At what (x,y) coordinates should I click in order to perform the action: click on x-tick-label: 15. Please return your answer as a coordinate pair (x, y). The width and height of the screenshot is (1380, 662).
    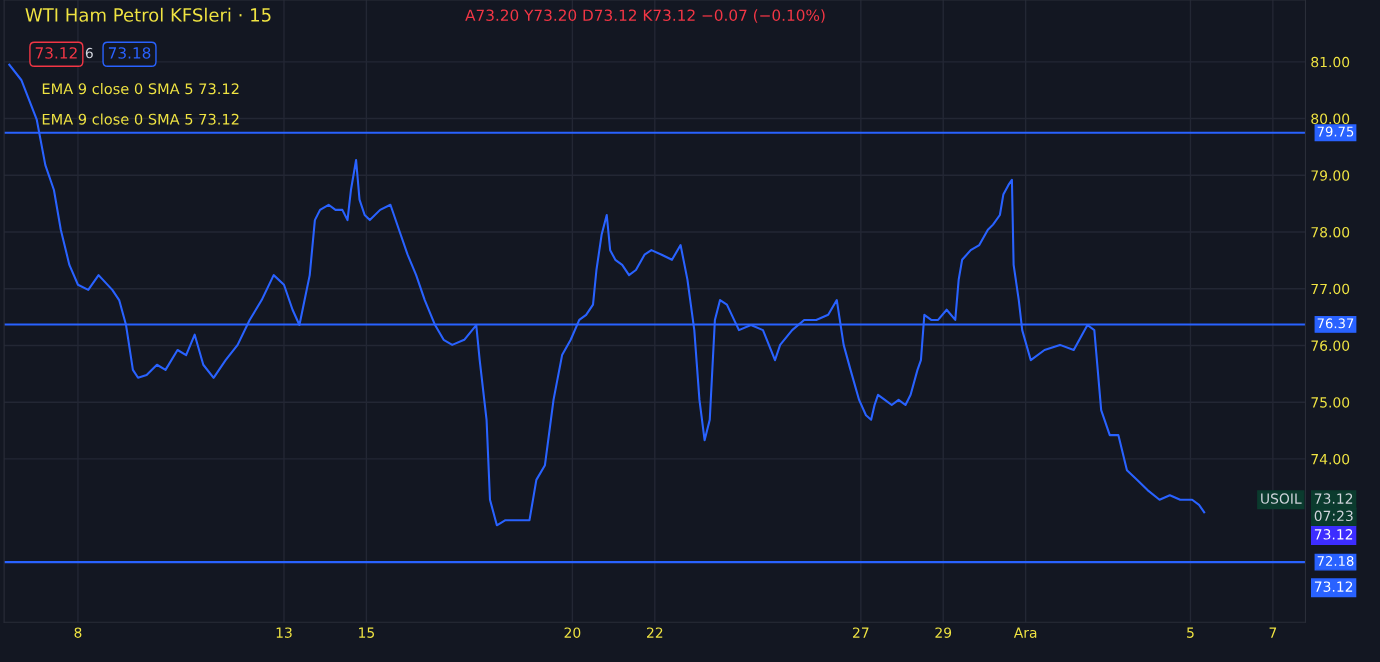
    Looking at the image, I should click on (367, 632).